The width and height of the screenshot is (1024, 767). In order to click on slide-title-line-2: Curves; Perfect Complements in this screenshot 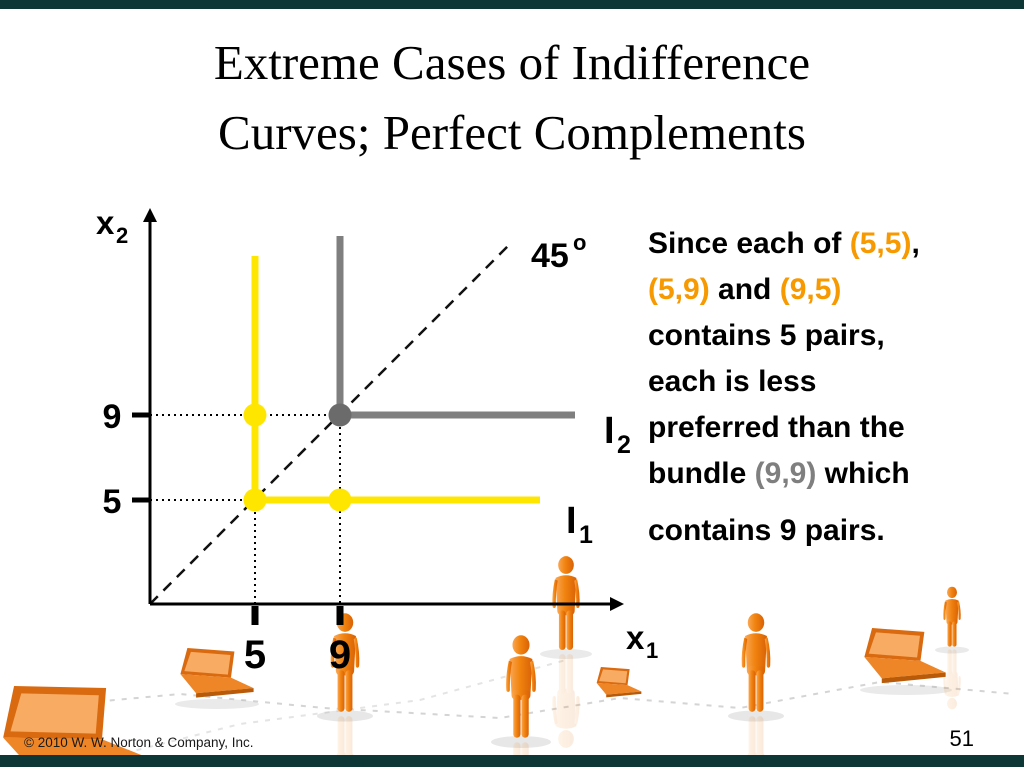, I will do `click(512, 132)`.